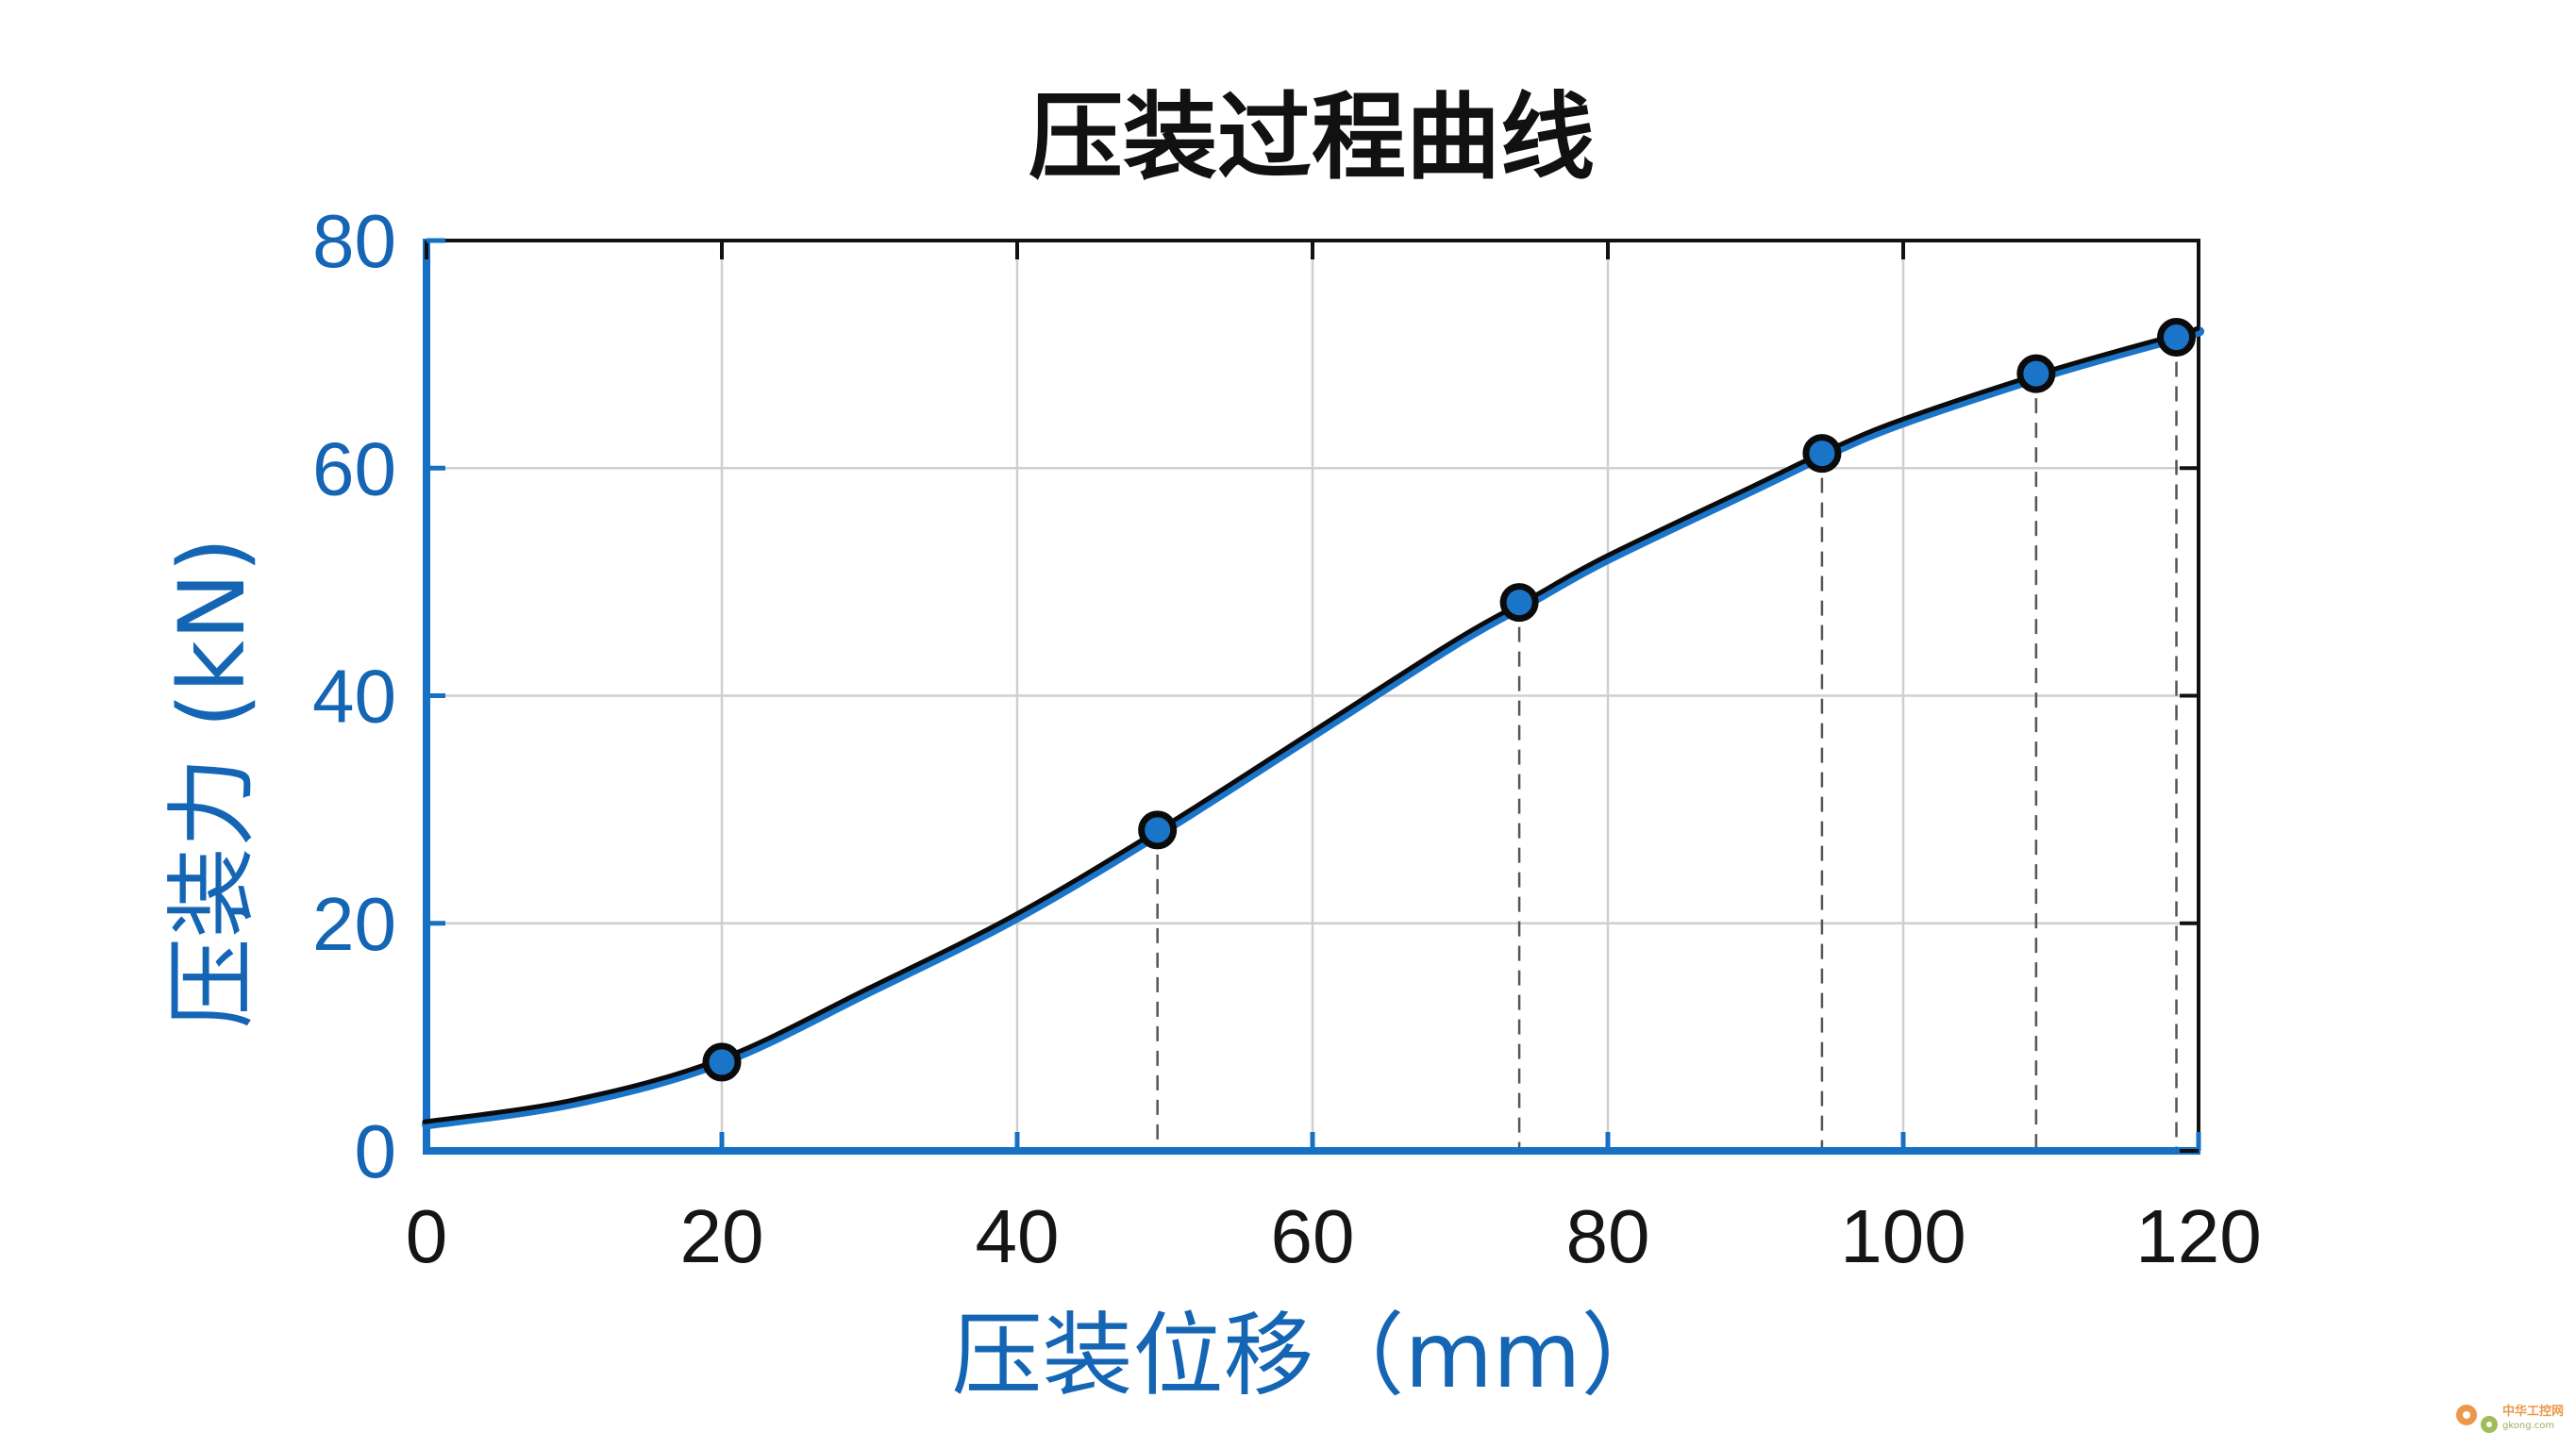  I want to click on x-axis-label: 压装位移（mm）, so click(1311, 1355).